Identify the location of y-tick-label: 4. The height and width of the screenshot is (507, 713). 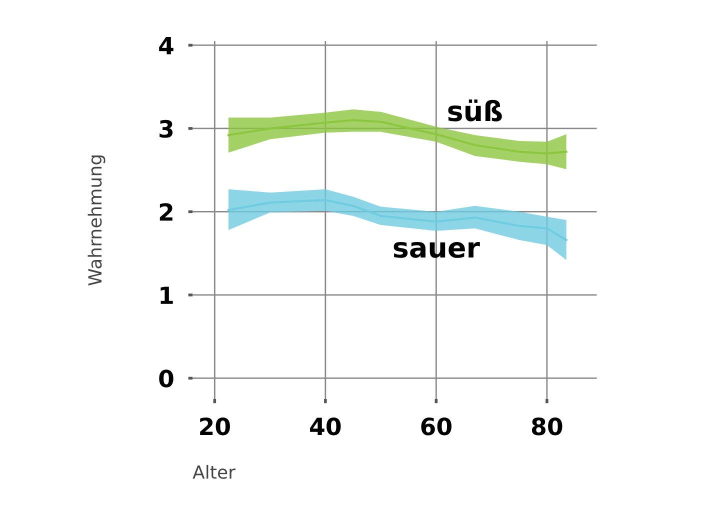
(166, 45).